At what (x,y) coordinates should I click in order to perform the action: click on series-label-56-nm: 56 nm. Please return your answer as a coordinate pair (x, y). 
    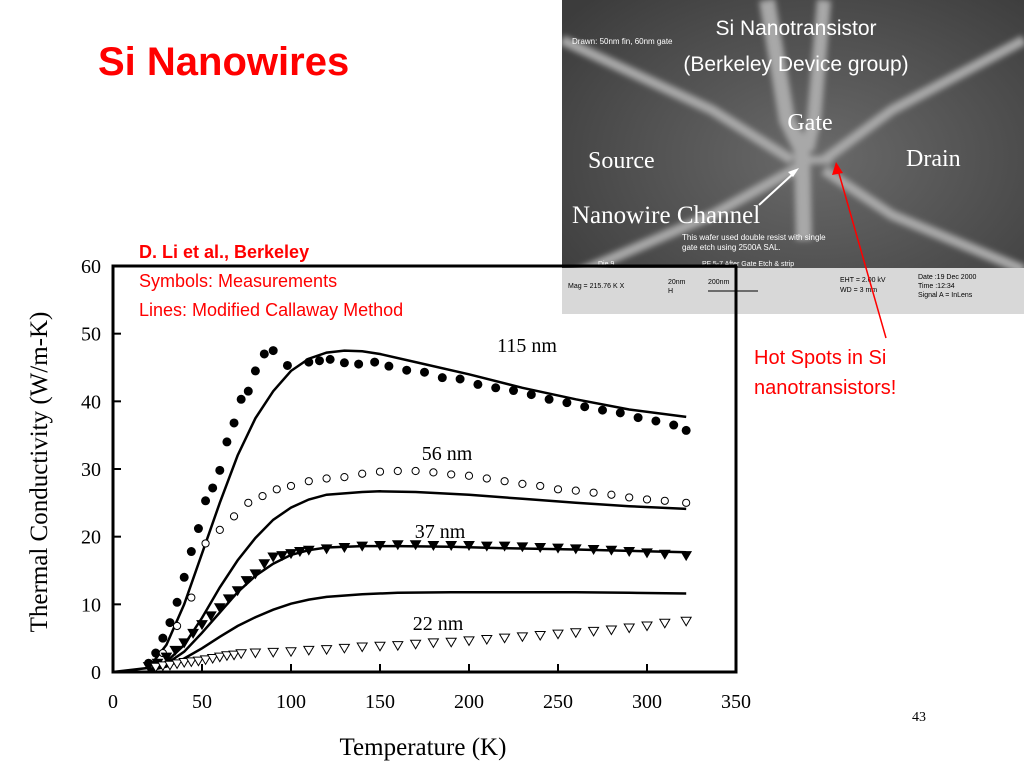
    Looking at the image, I should click on (447, 454).